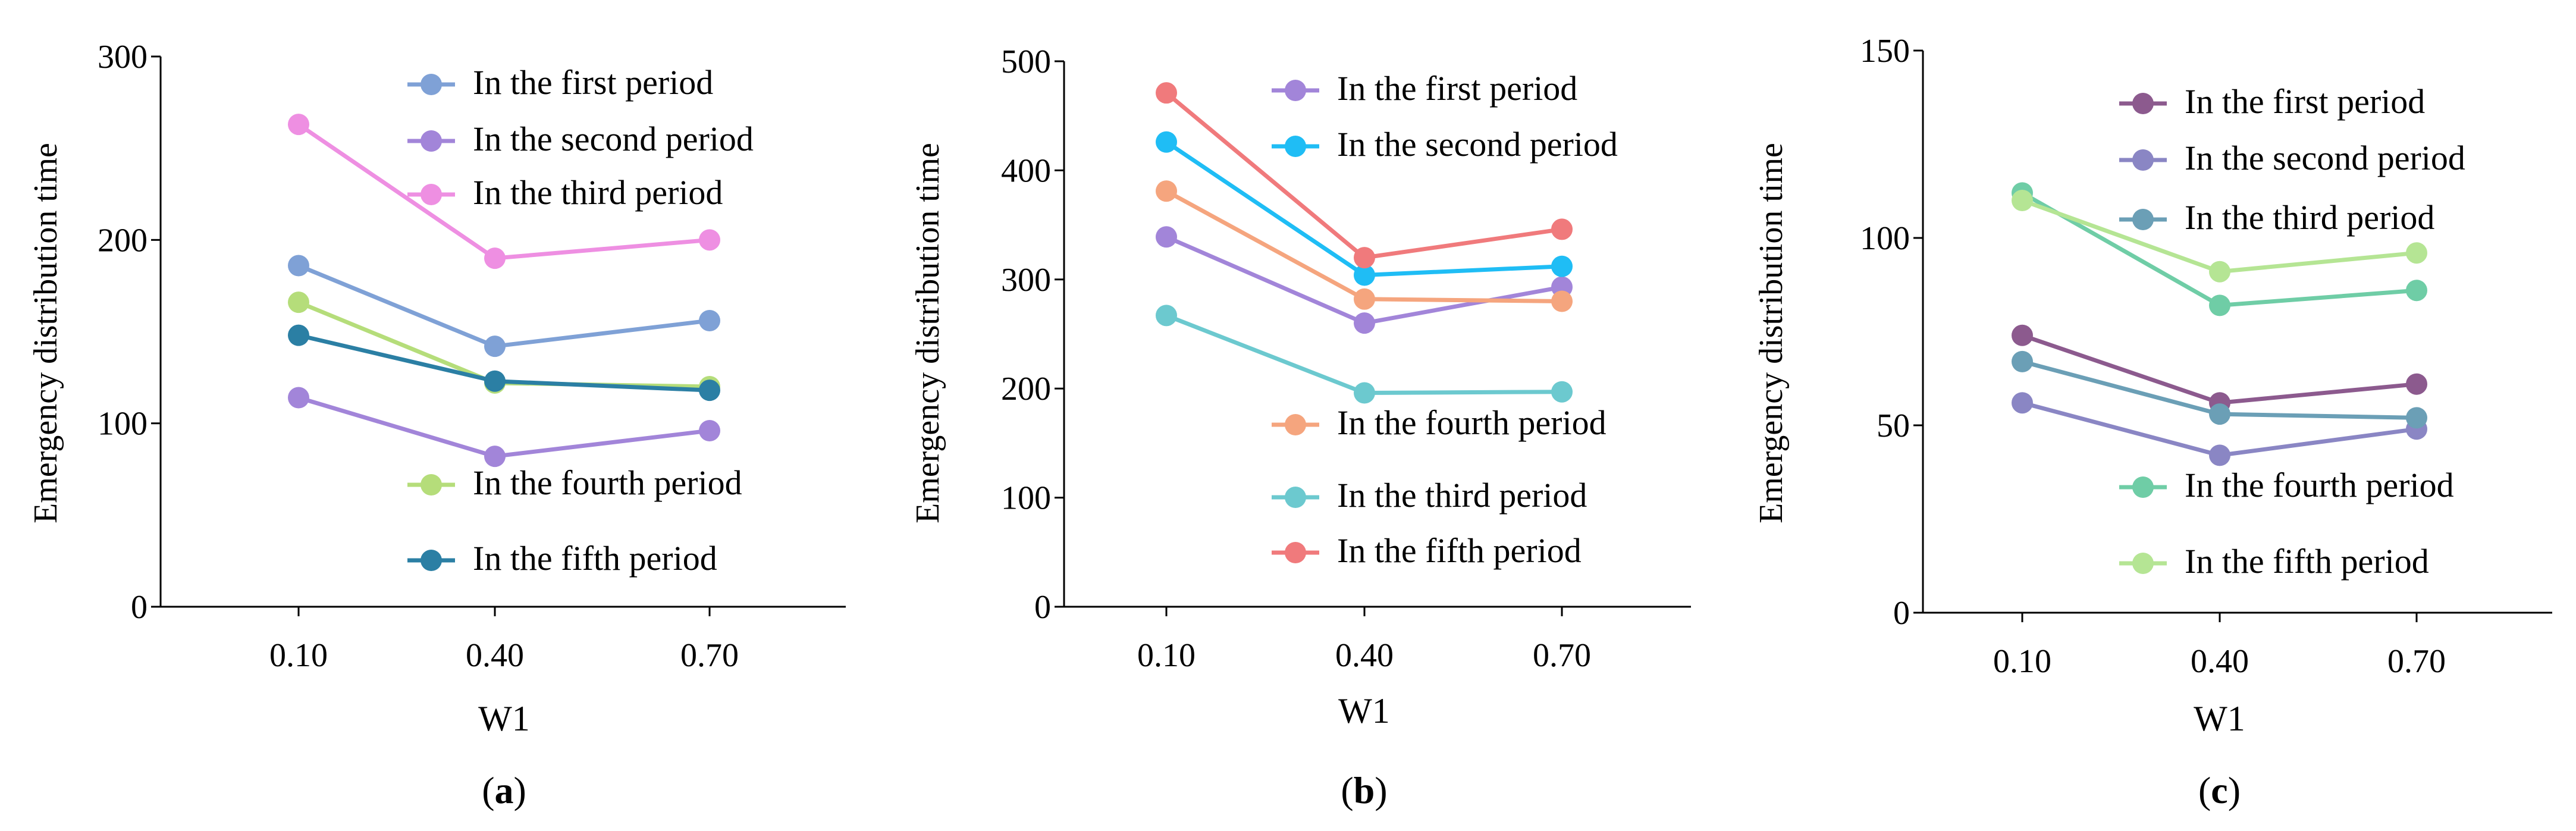 The height and width of the screenshot is (831, 2576). I want to click on legend-item: In the third period, so click(1429, 496).